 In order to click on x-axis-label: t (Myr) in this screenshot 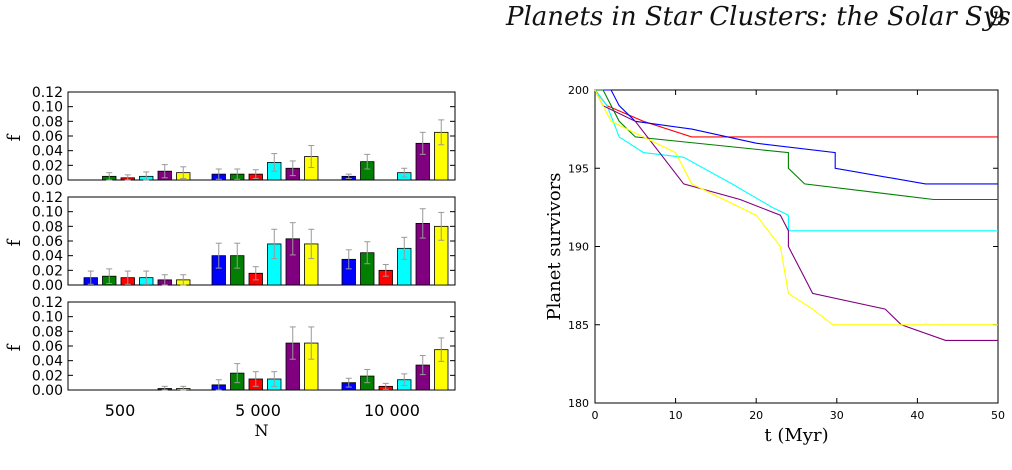, I will do `click(796, 435)`.